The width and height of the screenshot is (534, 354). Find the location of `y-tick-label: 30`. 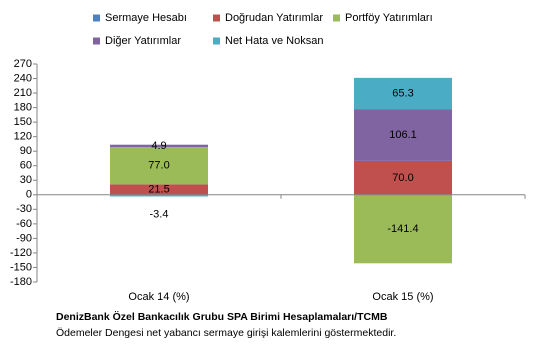

y-tick-label: 30 is located at coordinates (26, 180).